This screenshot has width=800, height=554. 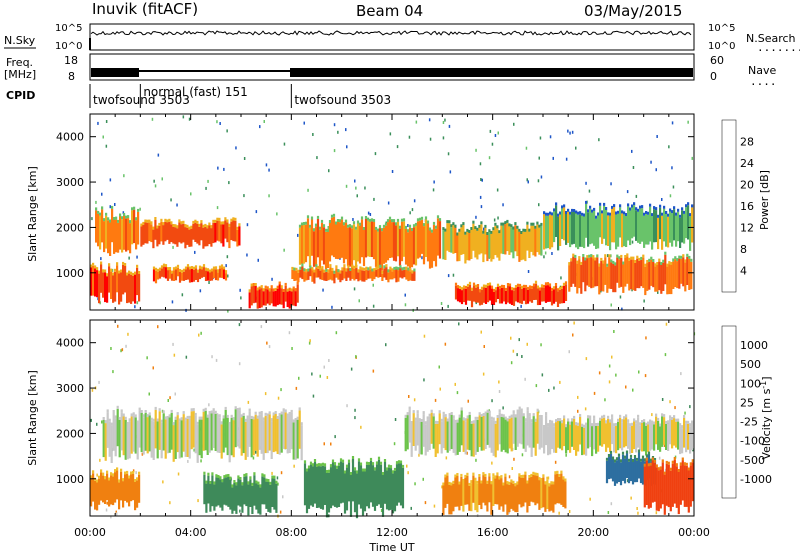 I want to click on x-tick-label: 04:00, so click(x=191, y=532).